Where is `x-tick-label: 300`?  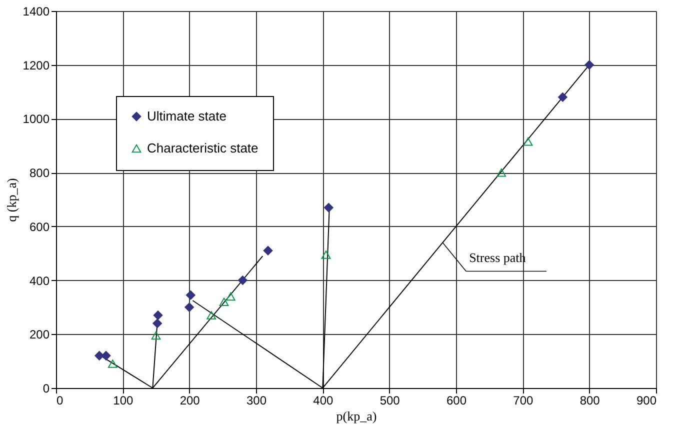 x-tick-label: 300 is located at coordinates (256, 401).